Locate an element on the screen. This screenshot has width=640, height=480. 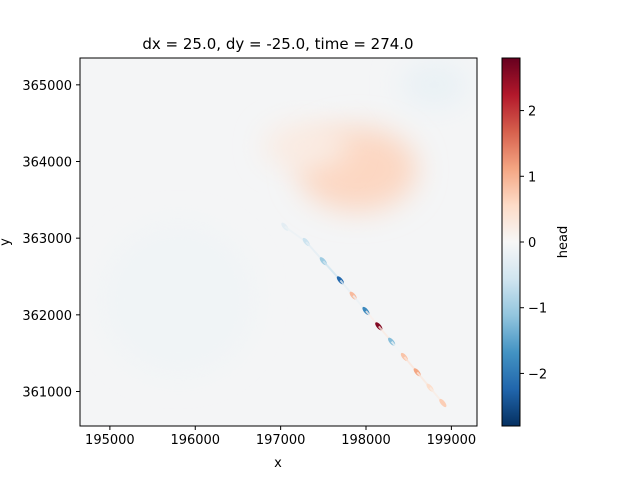
heatmap-zone-negative-zone-northeast is located at coordinates (434, 84).